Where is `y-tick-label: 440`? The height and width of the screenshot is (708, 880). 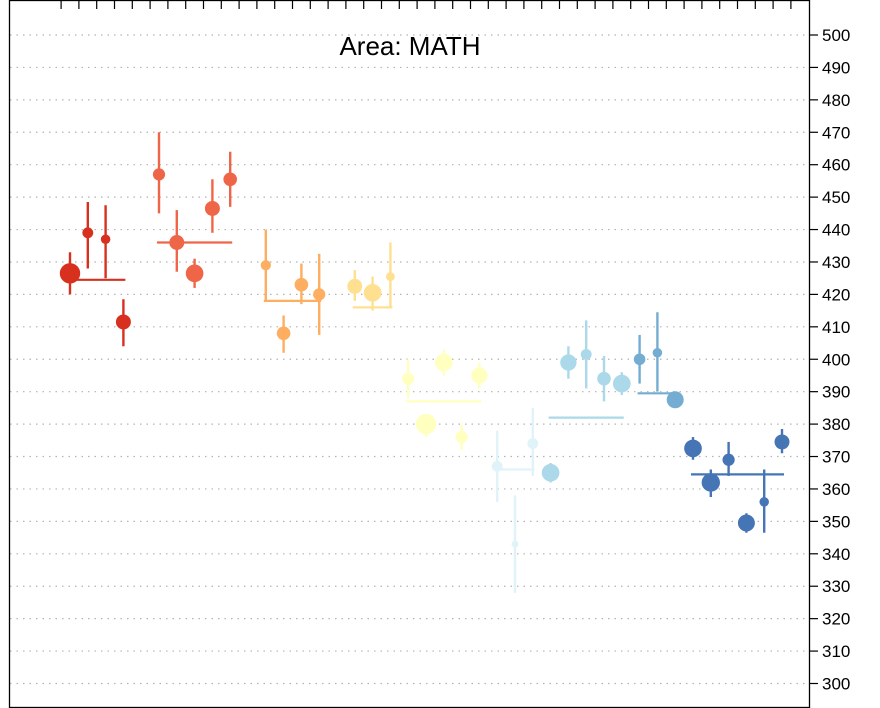 y-tick-label: 440 is located at coordinates (836, 230).